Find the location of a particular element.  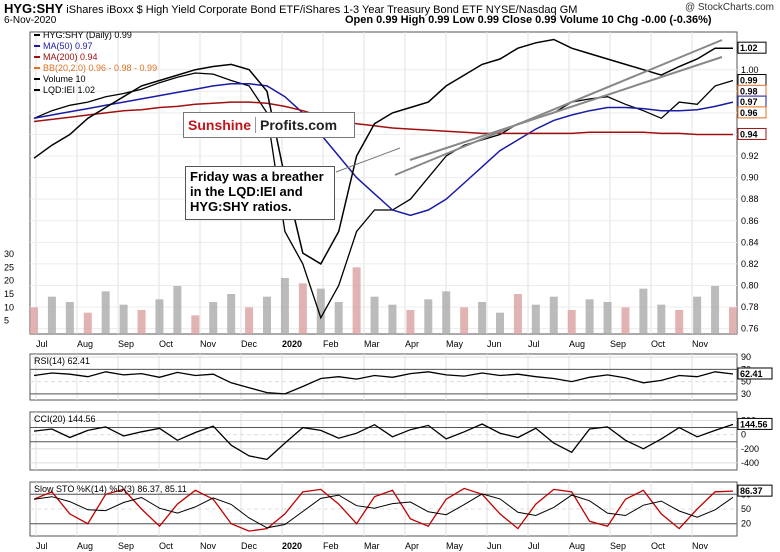

y-tick-label: 0.78 is located at coordinates (750, 307).